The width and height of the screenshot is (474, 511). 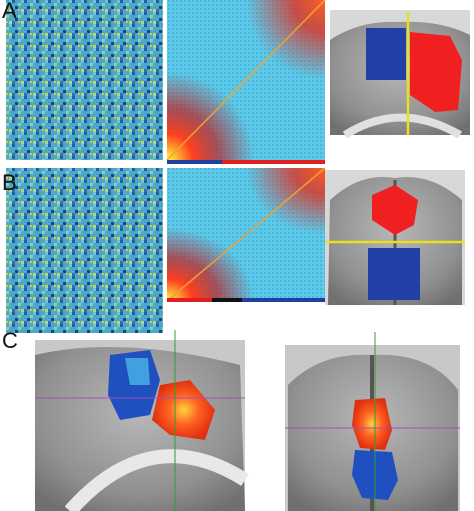 I want to click on panel-label: B, so click(x=9, y=182).